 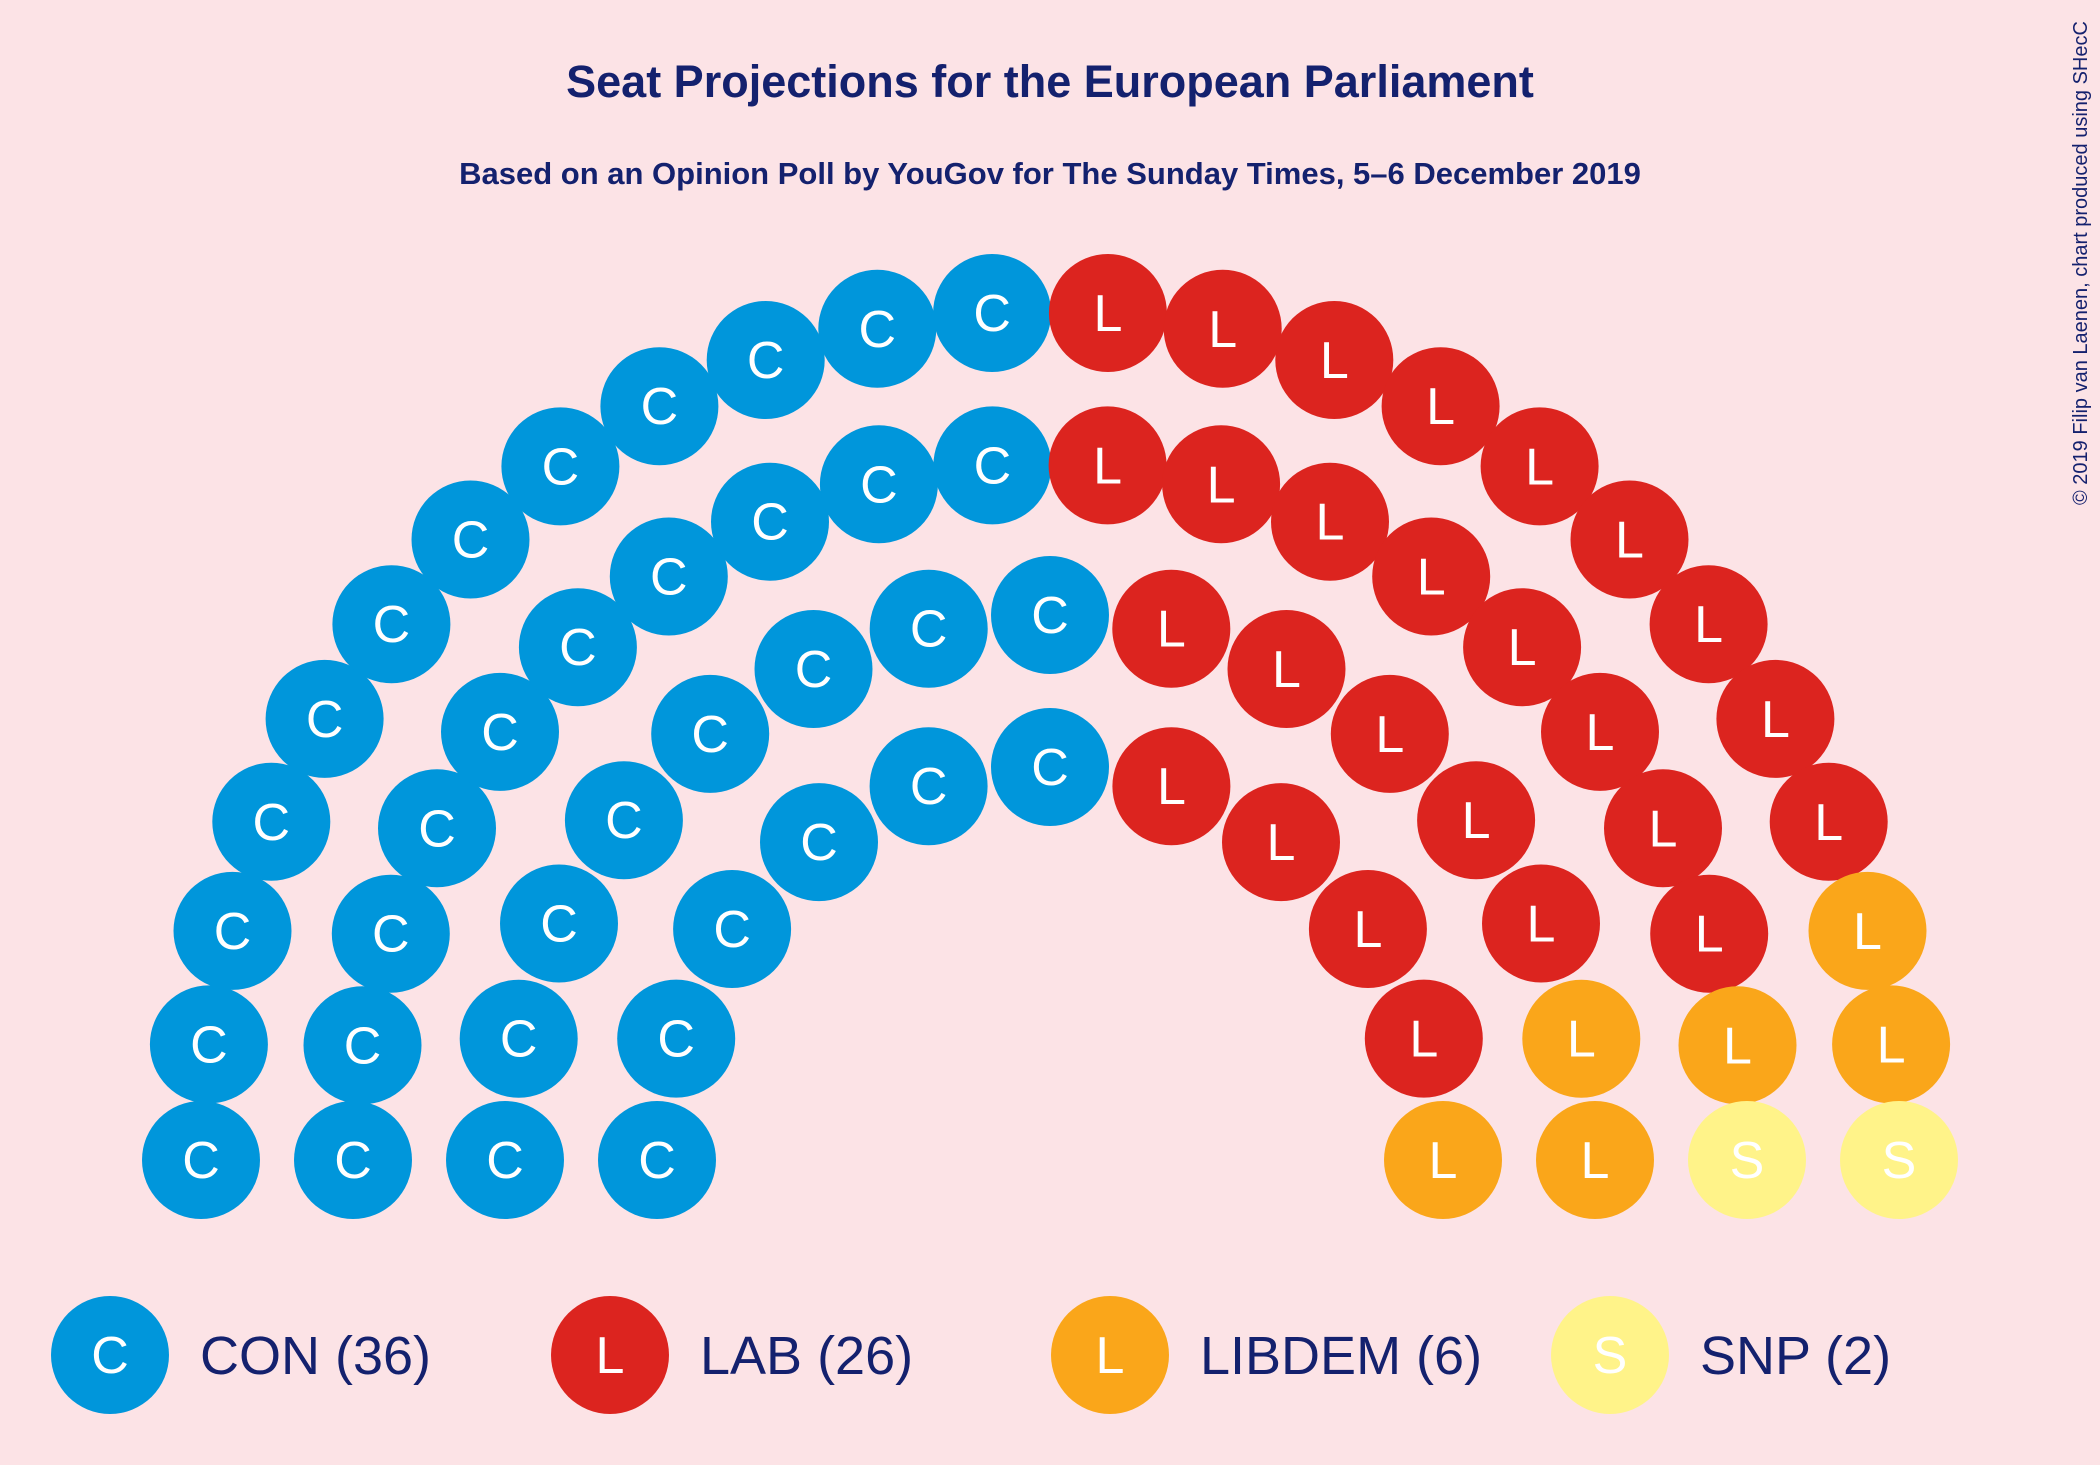 I want to click on legend-label: LAB (26), so click(x=806, y=1356).